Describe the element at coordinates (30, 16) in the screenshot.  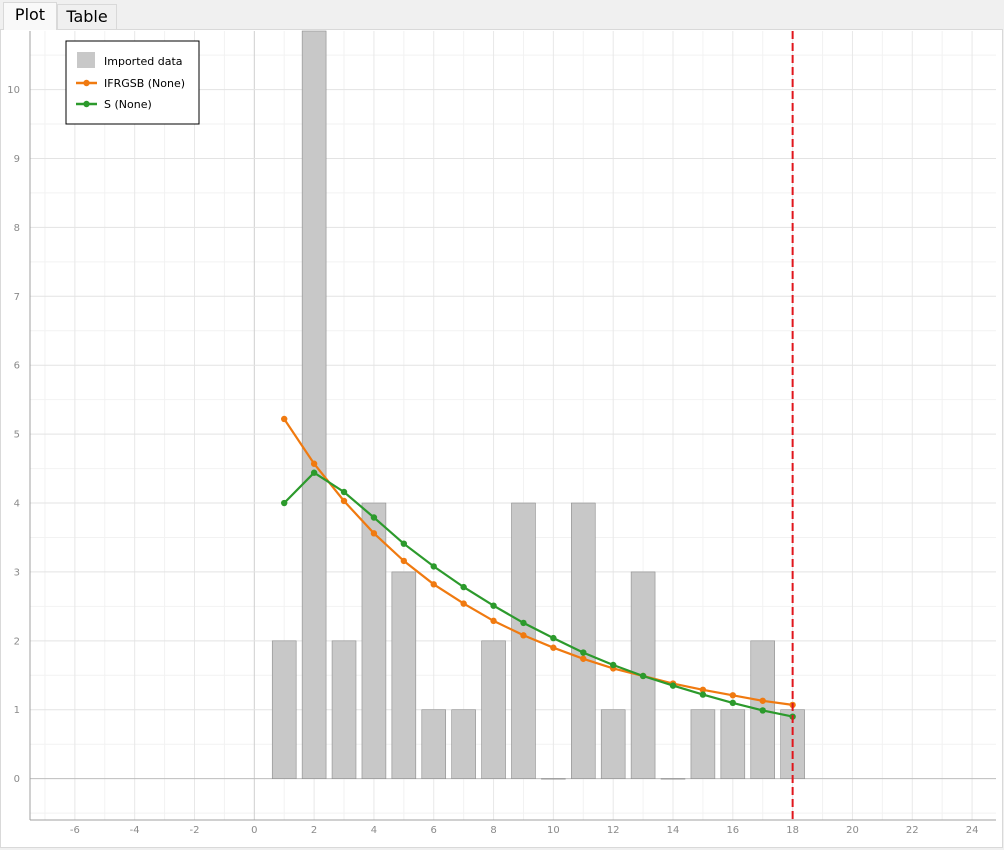
I see `tab-plot: Plot` at that location.